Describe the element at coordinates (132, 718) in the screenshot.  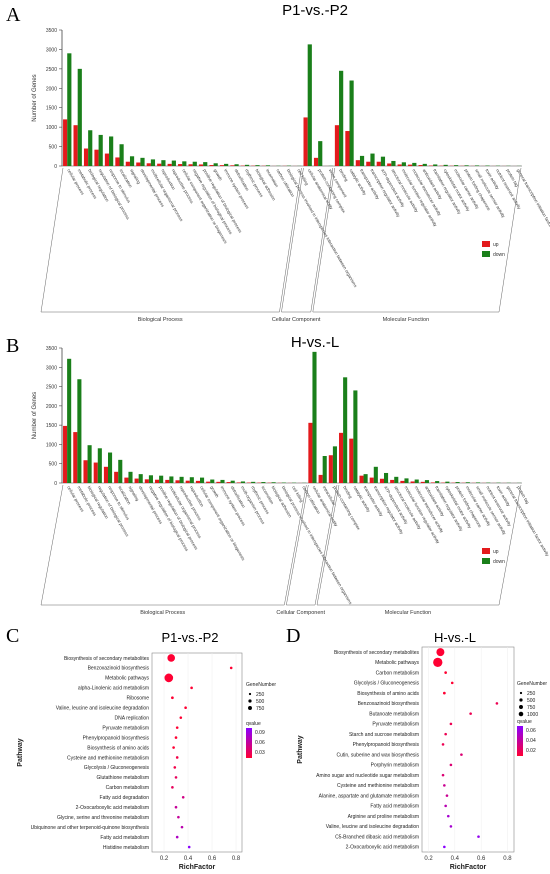
I see `pathway-label-c: DNA replication` at that location.